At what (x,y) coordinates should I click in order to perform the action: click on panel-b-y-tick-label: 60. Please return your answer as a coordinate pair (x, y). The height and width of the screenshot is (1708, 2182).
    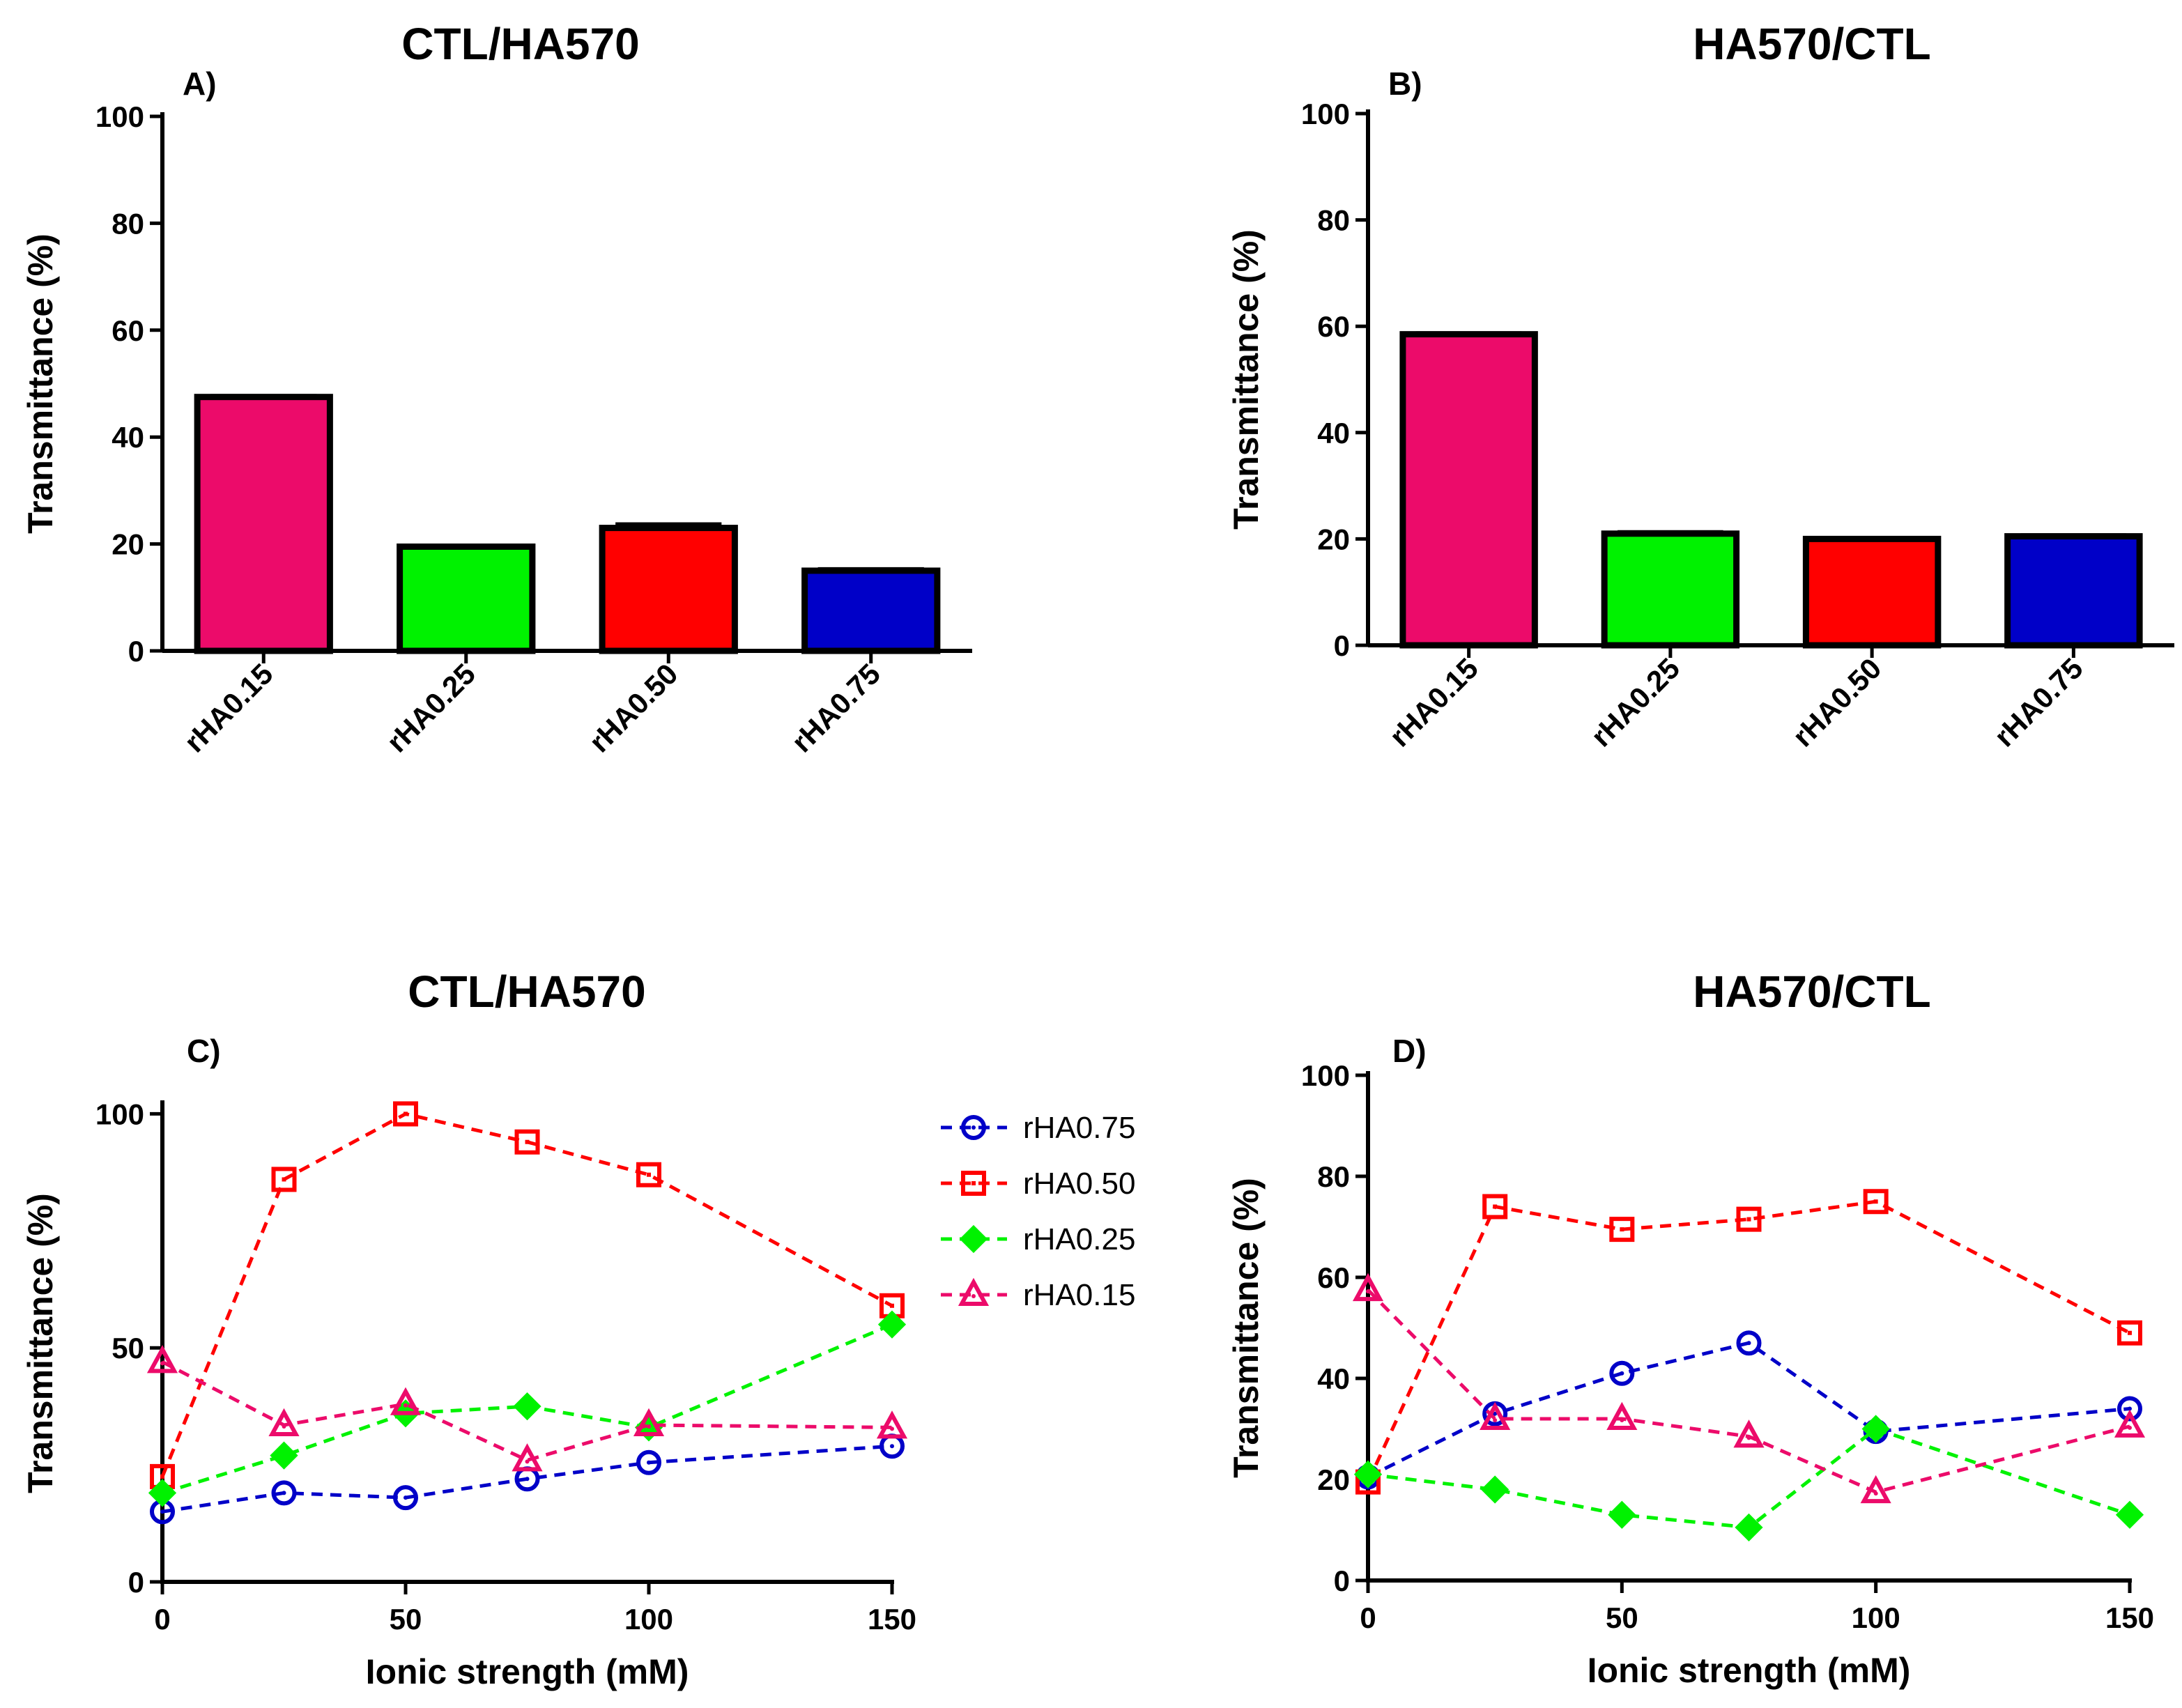
    Looking at the image, I should click on (1333, 327).